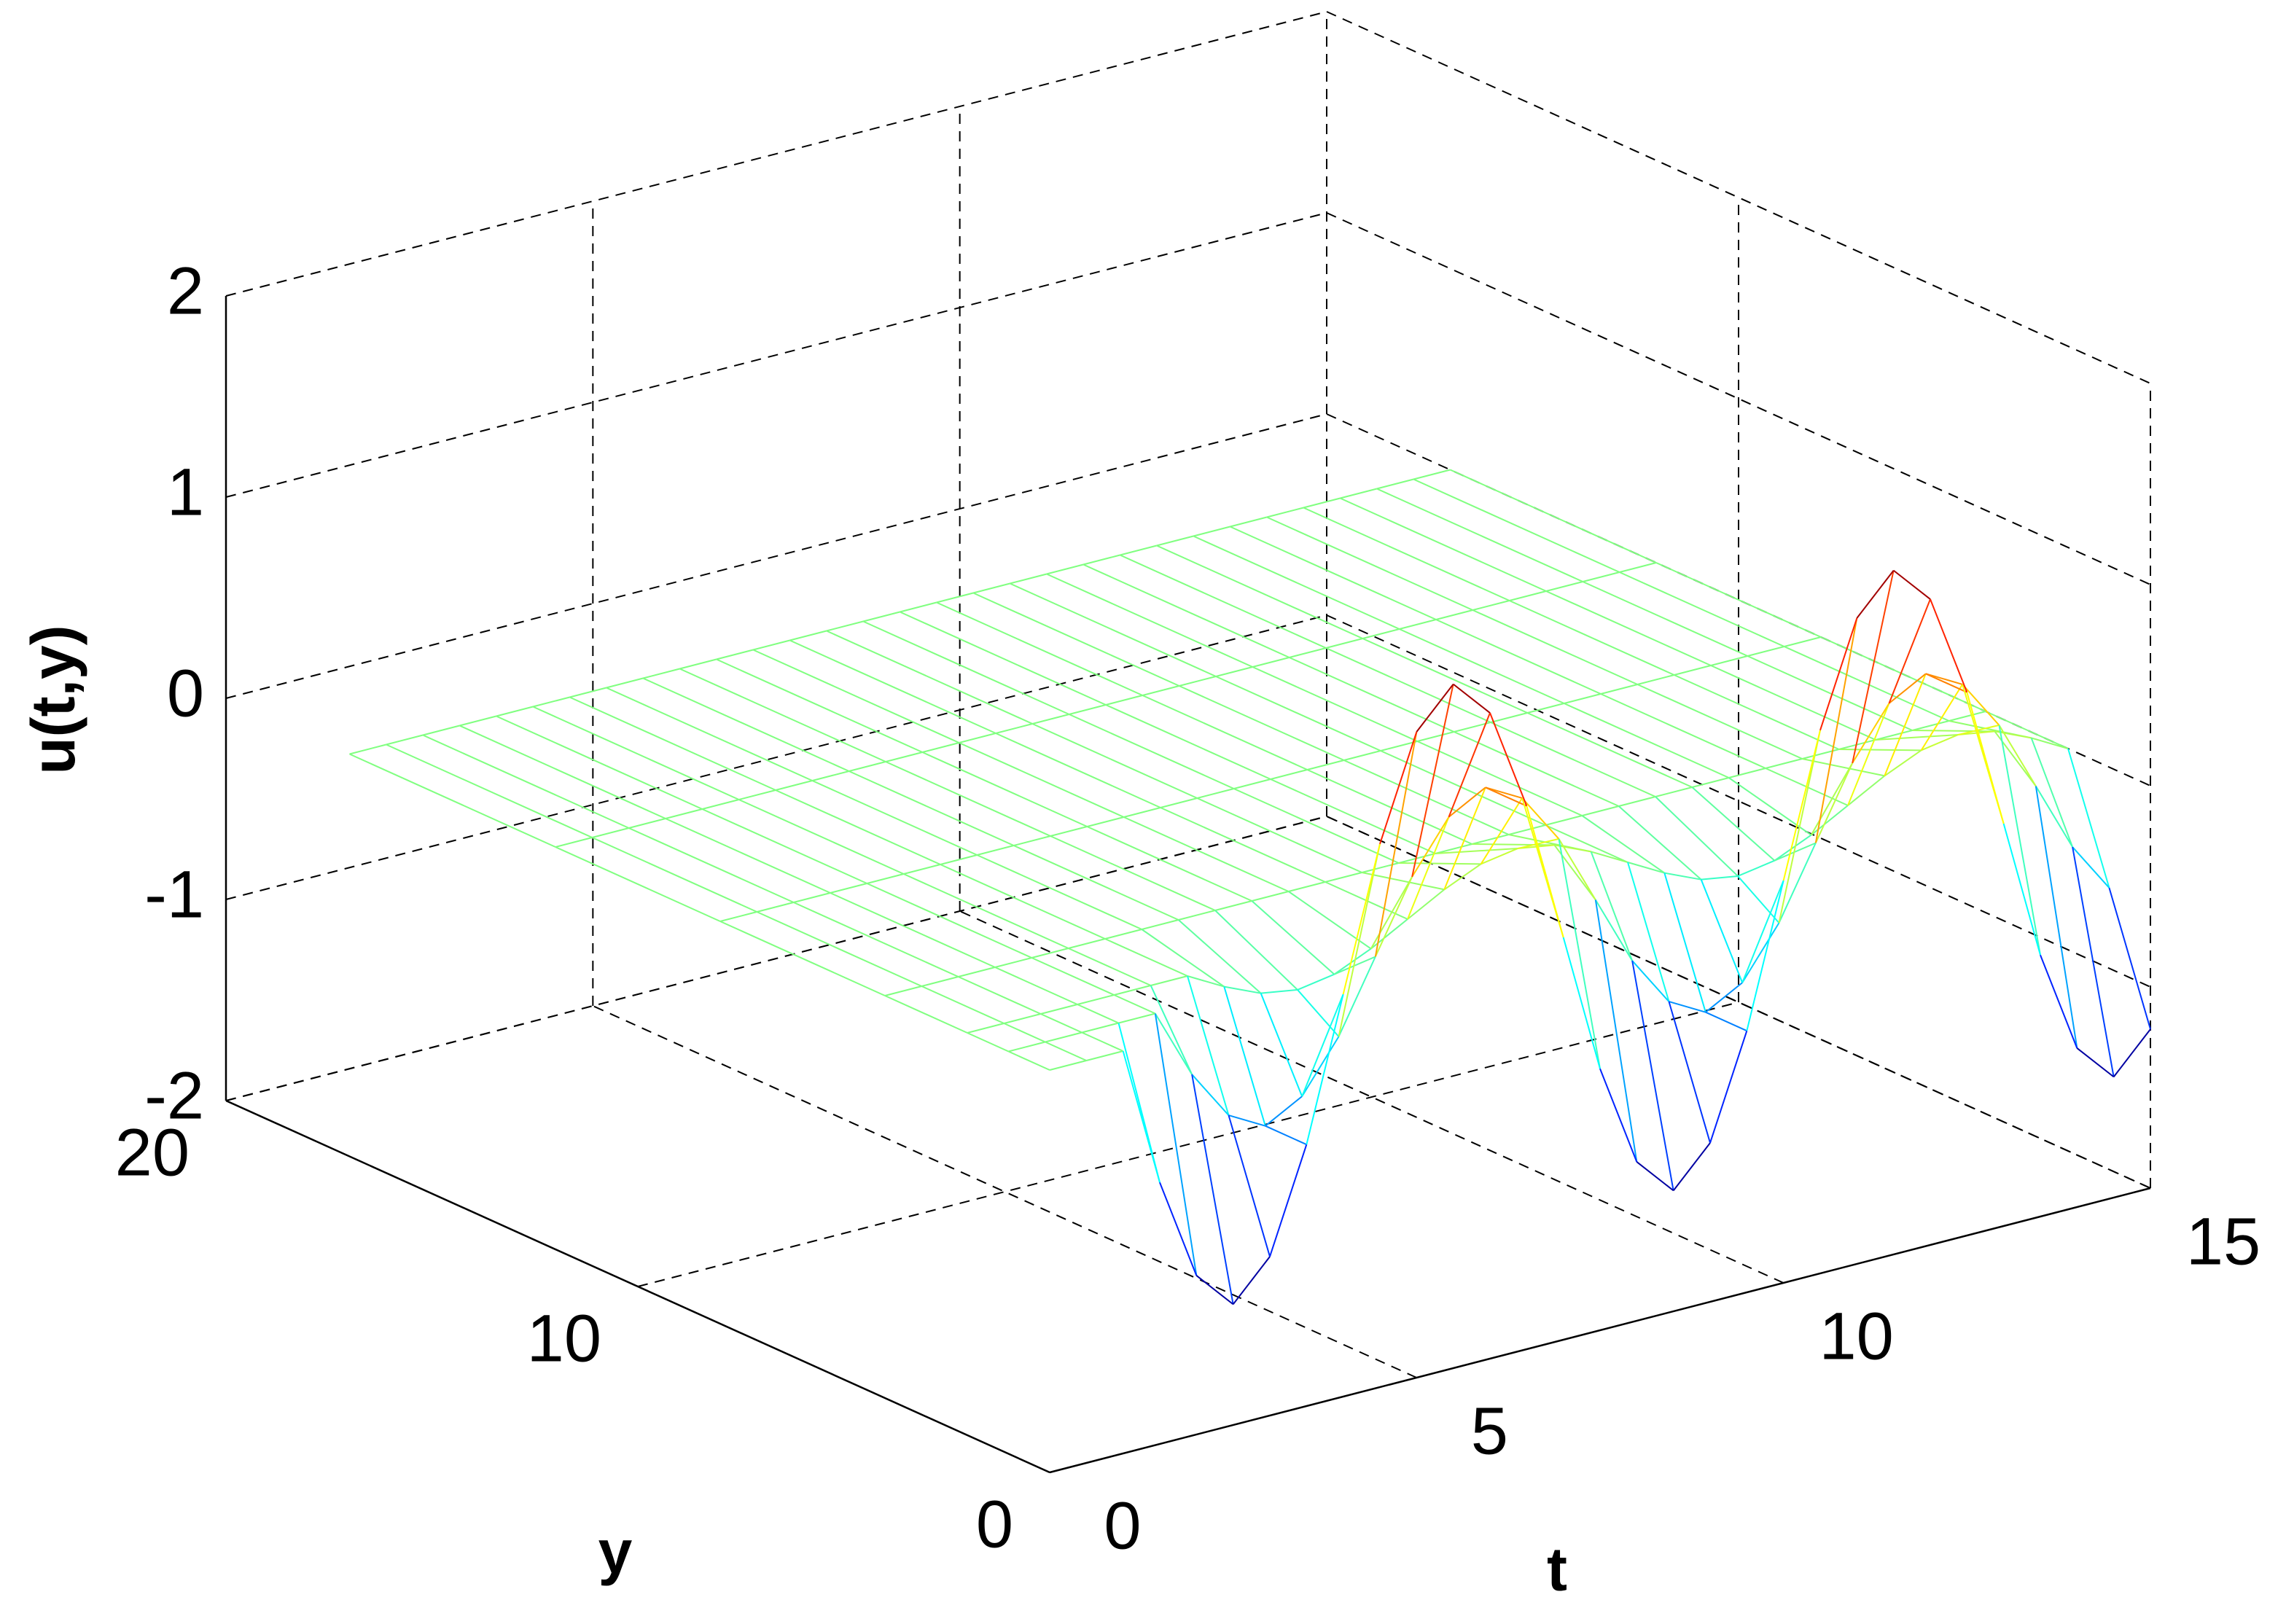 The height and width of the screenshot is (1624, 2286). Describe the element at coordinates (995, 1524) in the screenshot. I see `y-tick-label: 0` at that location.